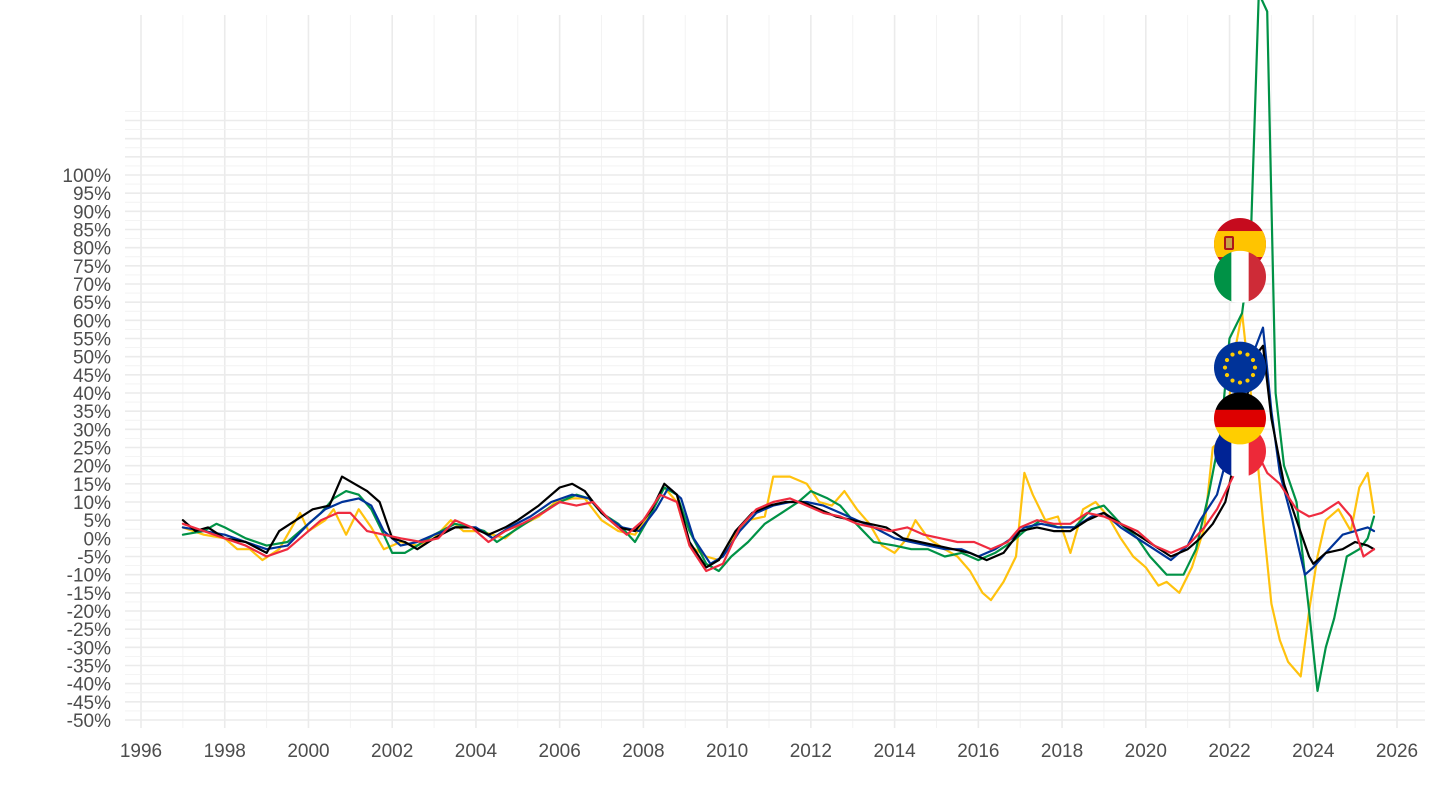 The height and width of the screenshot is (810, 1440). Describe the element at coordinates (89, 594) in the screenshot. I see `y-tick-label: -15%` at that location.